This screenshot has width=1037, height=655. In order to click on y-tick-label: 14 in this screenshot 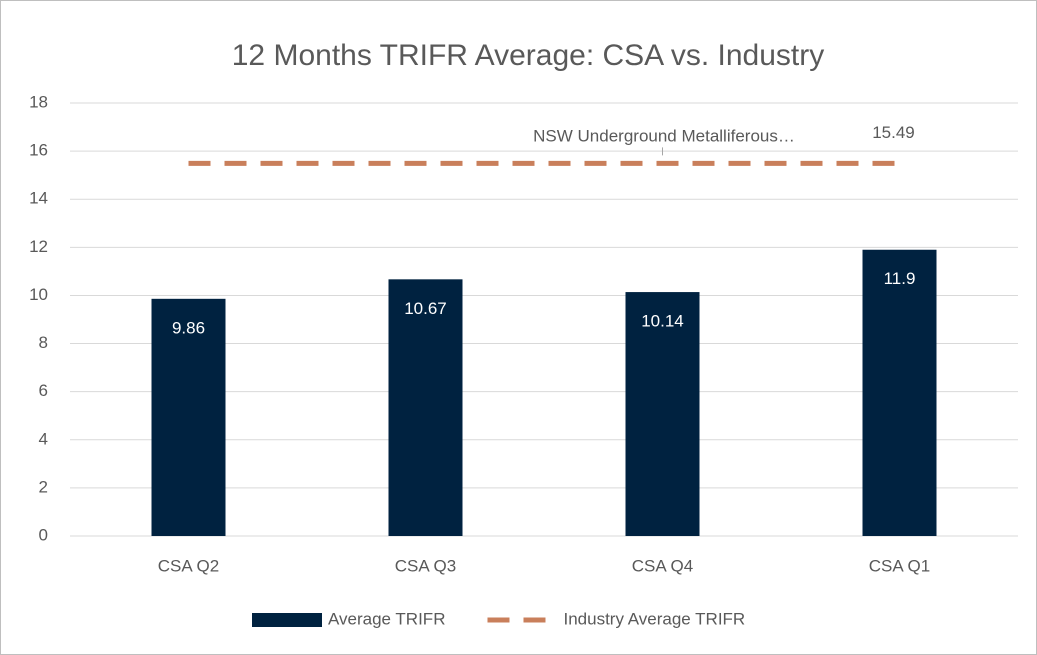, I will do `click(38, 198)`.